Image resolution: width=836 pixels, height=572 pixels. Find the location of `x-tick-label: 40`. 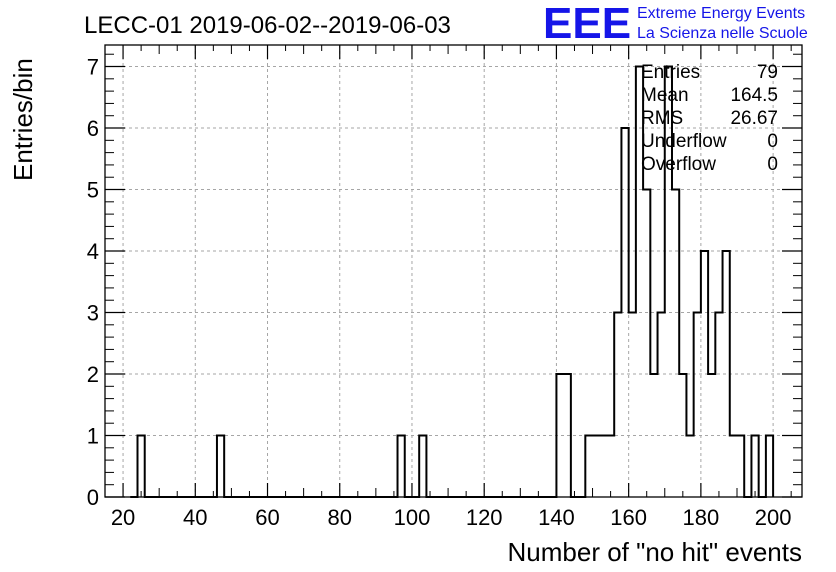

x-tick-label: 40 is located at coordinates (195, 517).